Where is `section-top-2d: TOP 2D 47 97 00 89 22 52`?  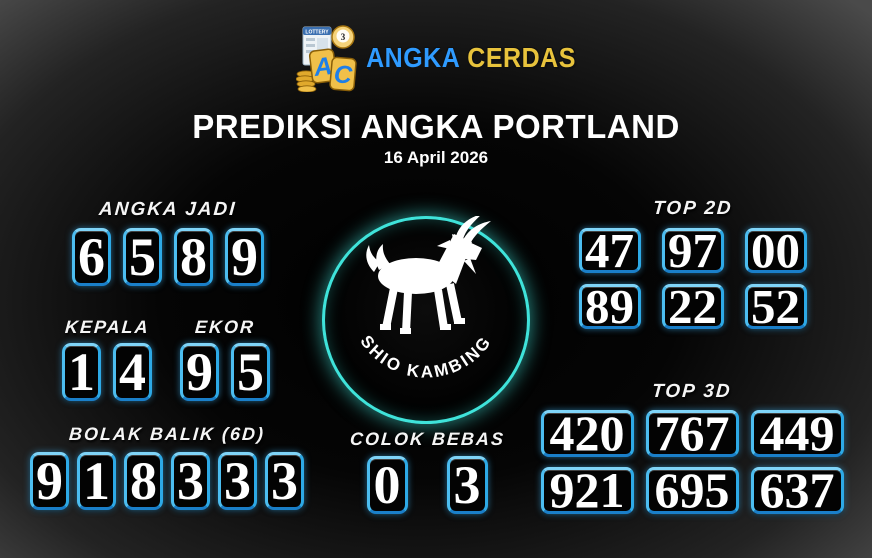
section-top-2d: TOP 2D 47 97 00 89 22 52 is located at coordinates (692, 264).